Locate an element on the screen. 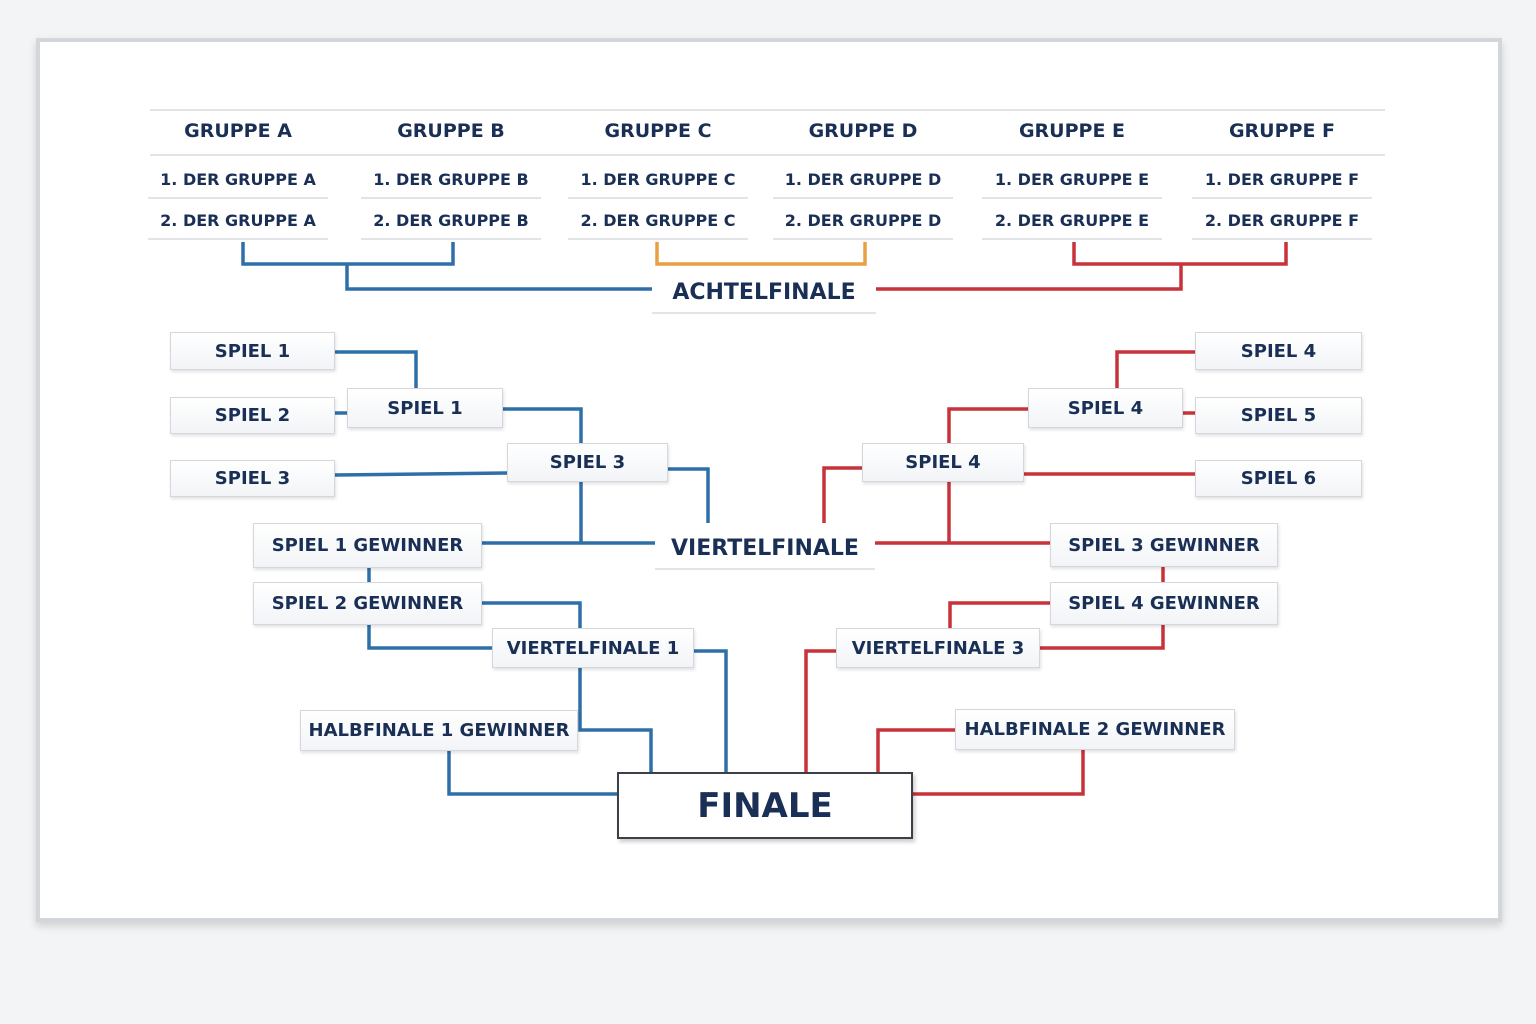 The height and width of the screenshot is (1024, 1536). group-a-header: GRUPPE A is located at coordinates (238, 131).